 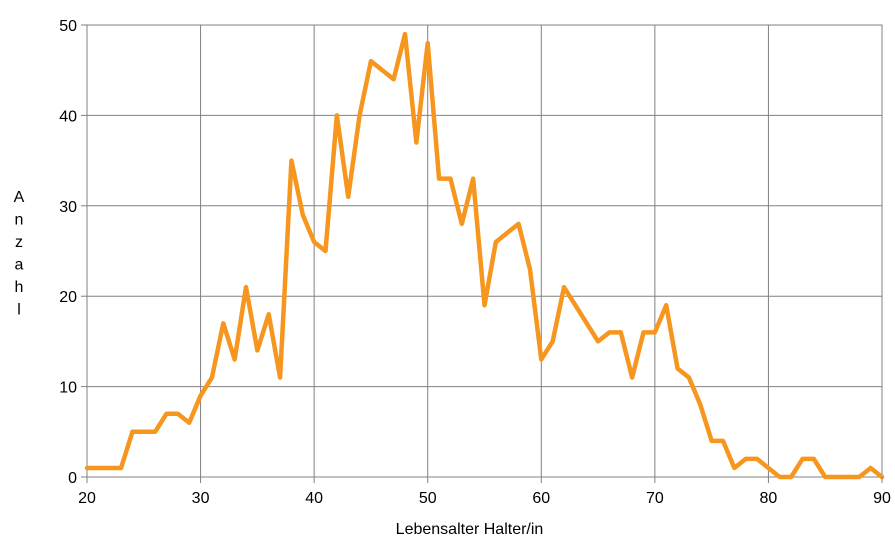 What do you see at coordinates (201, 498) in the screenshot?
I see `x-tick-label: 30` at bounding box center [201, 498].